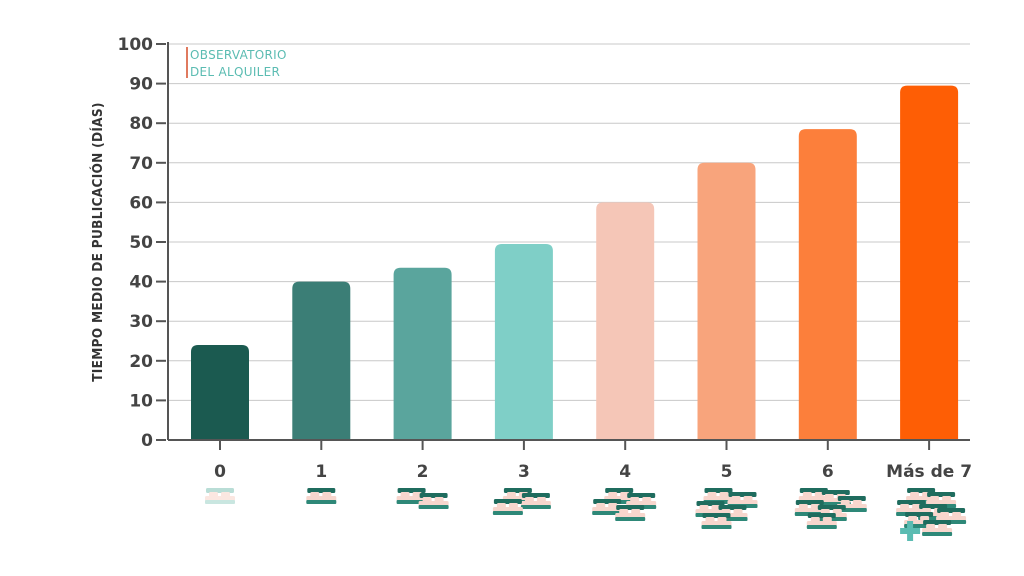  Describe the element at coordinates (524, 472) in the screenshot. I see `x-tick-label: 3` at that location.